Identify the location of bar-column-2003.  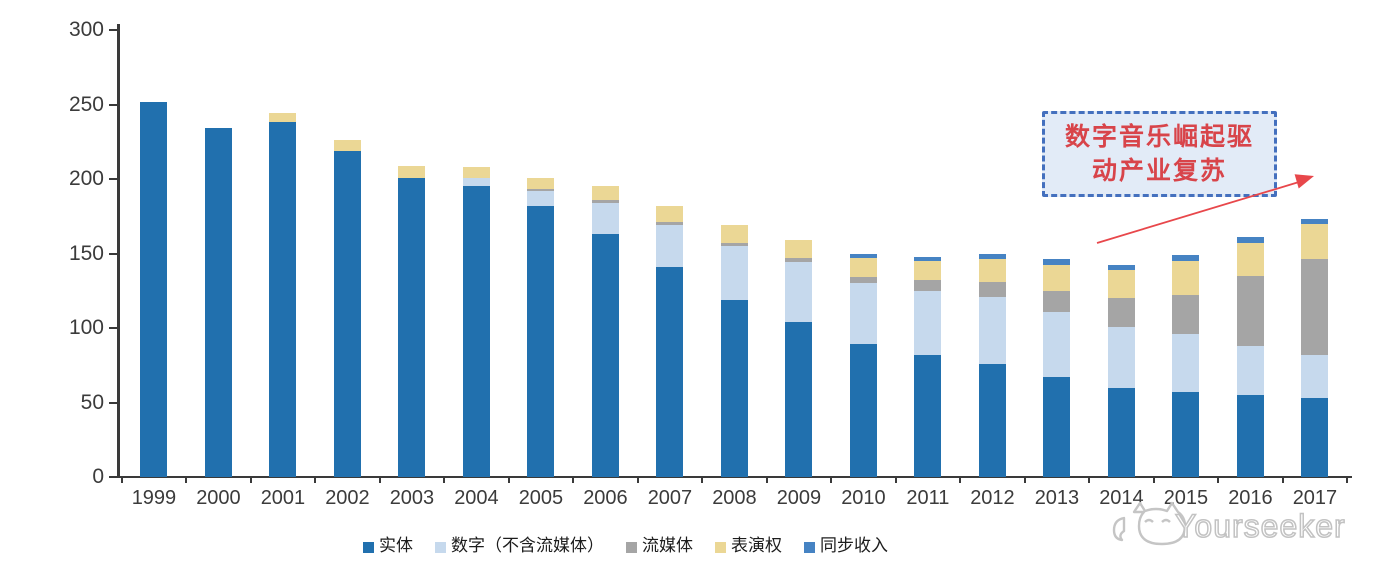
(412, 321).